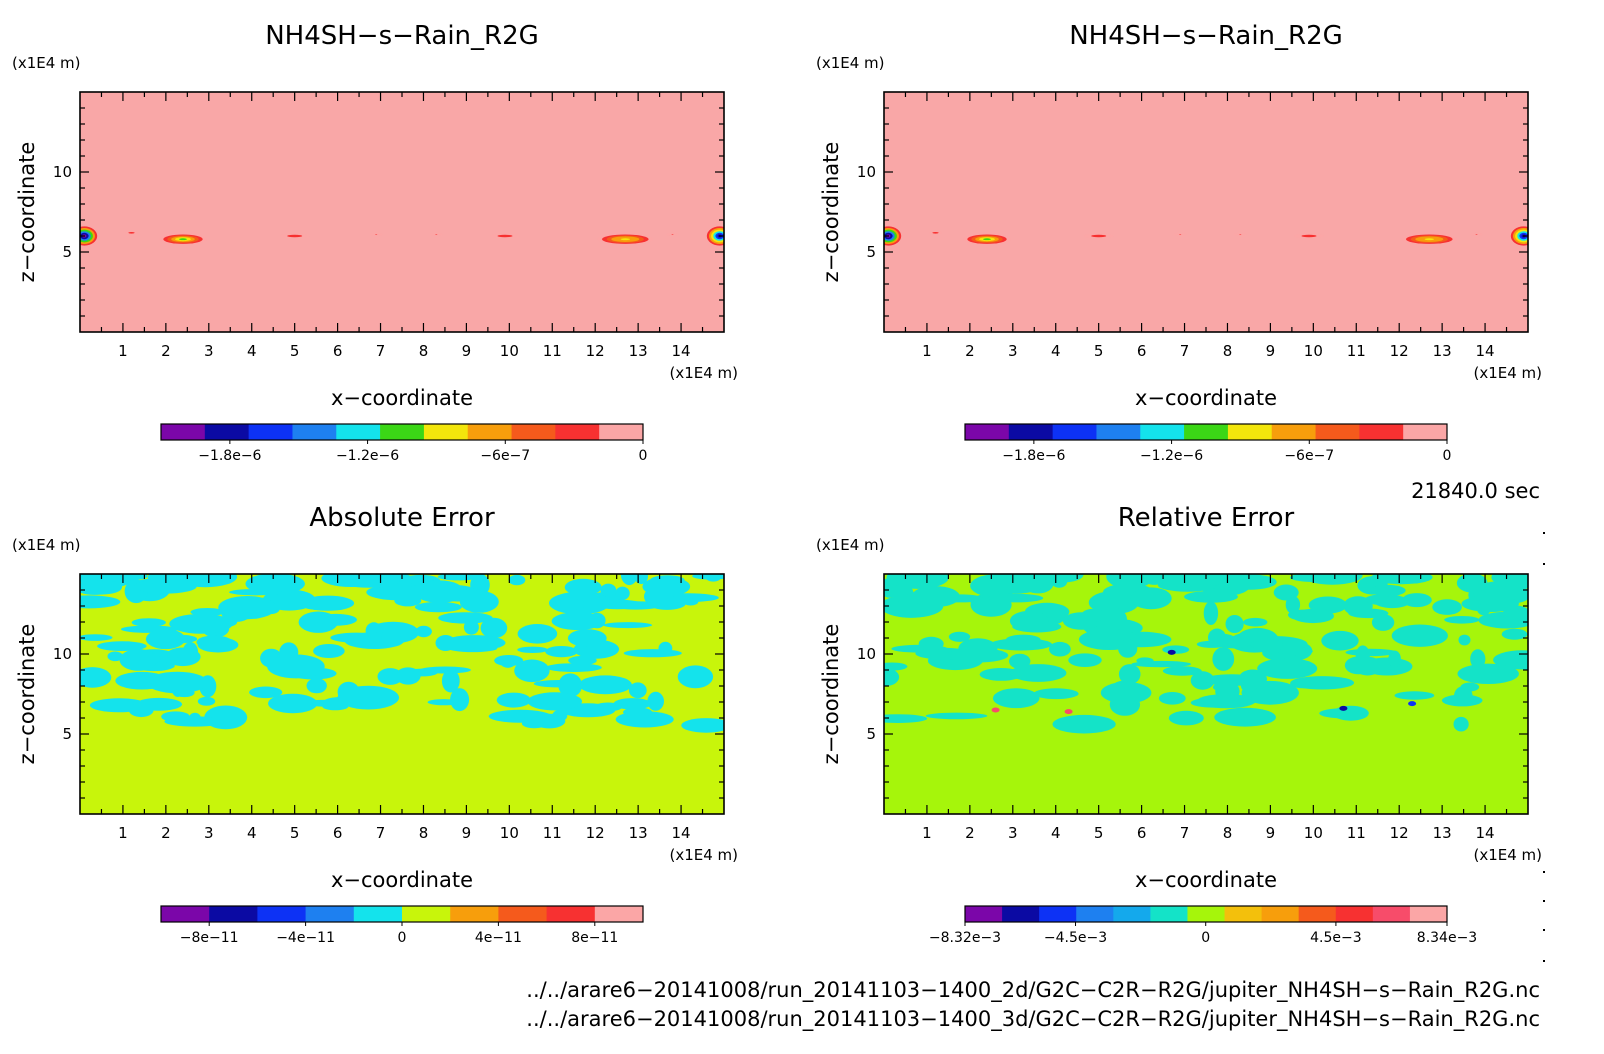 This screenshot has width=1604, height=1054. I want to click on colorbar-tick-label: 0, so click(1205, 938).